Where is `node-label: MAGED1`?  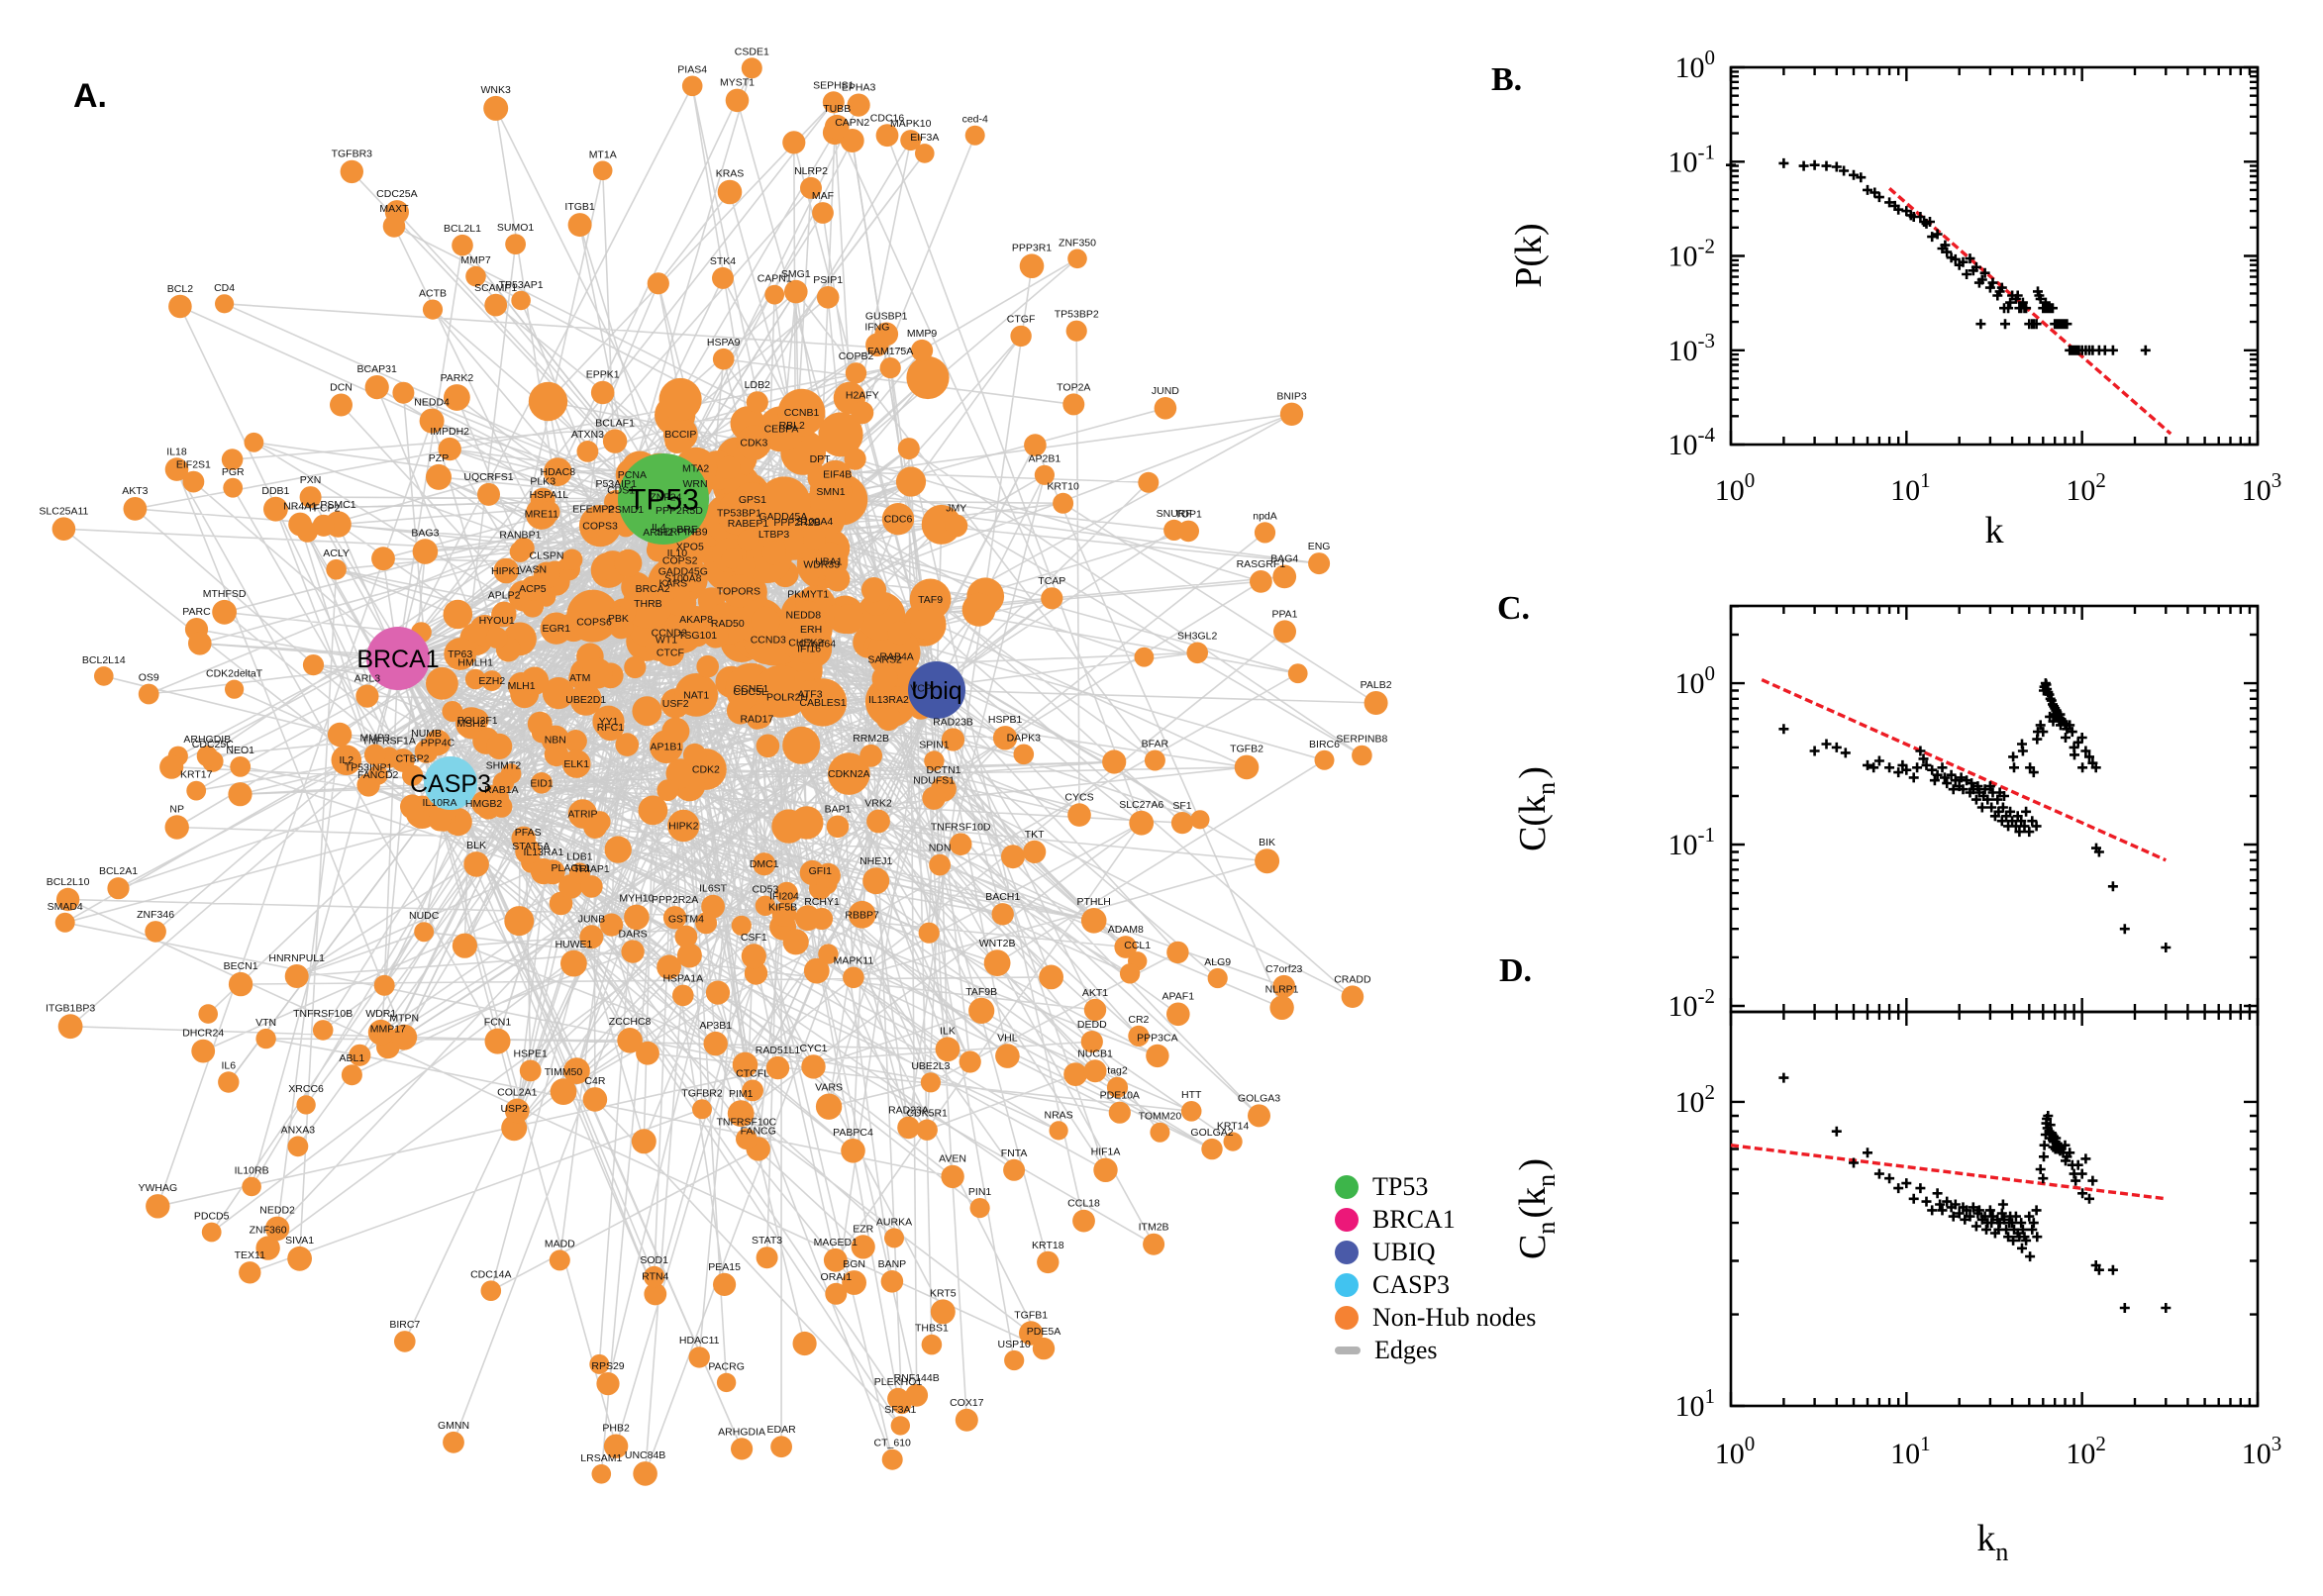
node-label: MAGED1 is located at coordinates (836, 1242).